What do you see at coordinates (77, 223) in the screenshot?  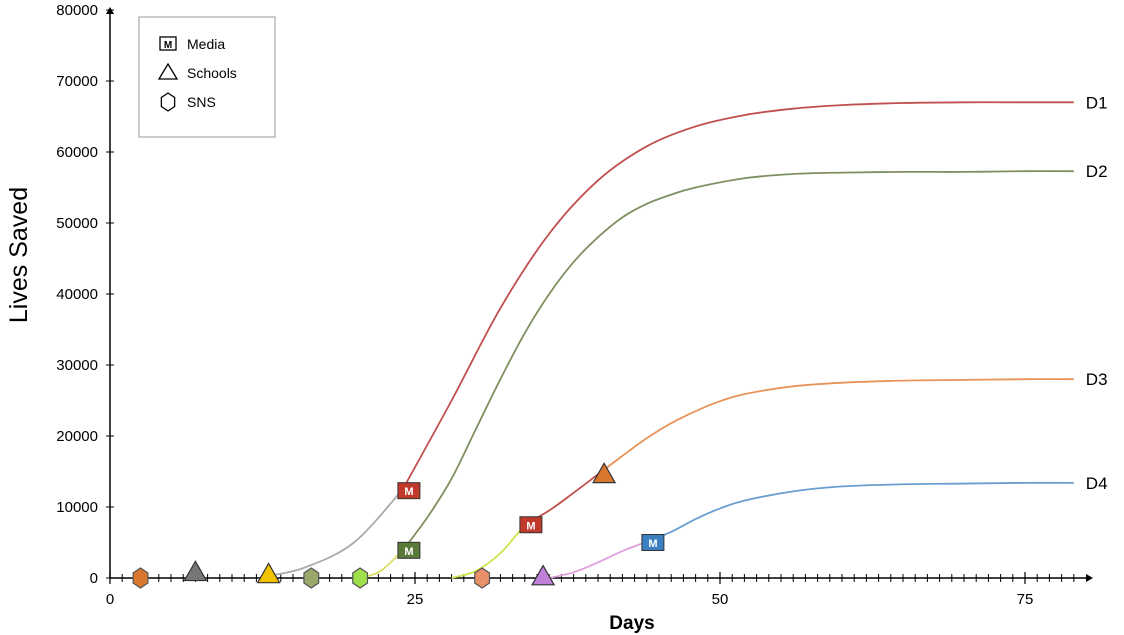 I see `y-tick-label: 50000` at bounding box center [77, 223].